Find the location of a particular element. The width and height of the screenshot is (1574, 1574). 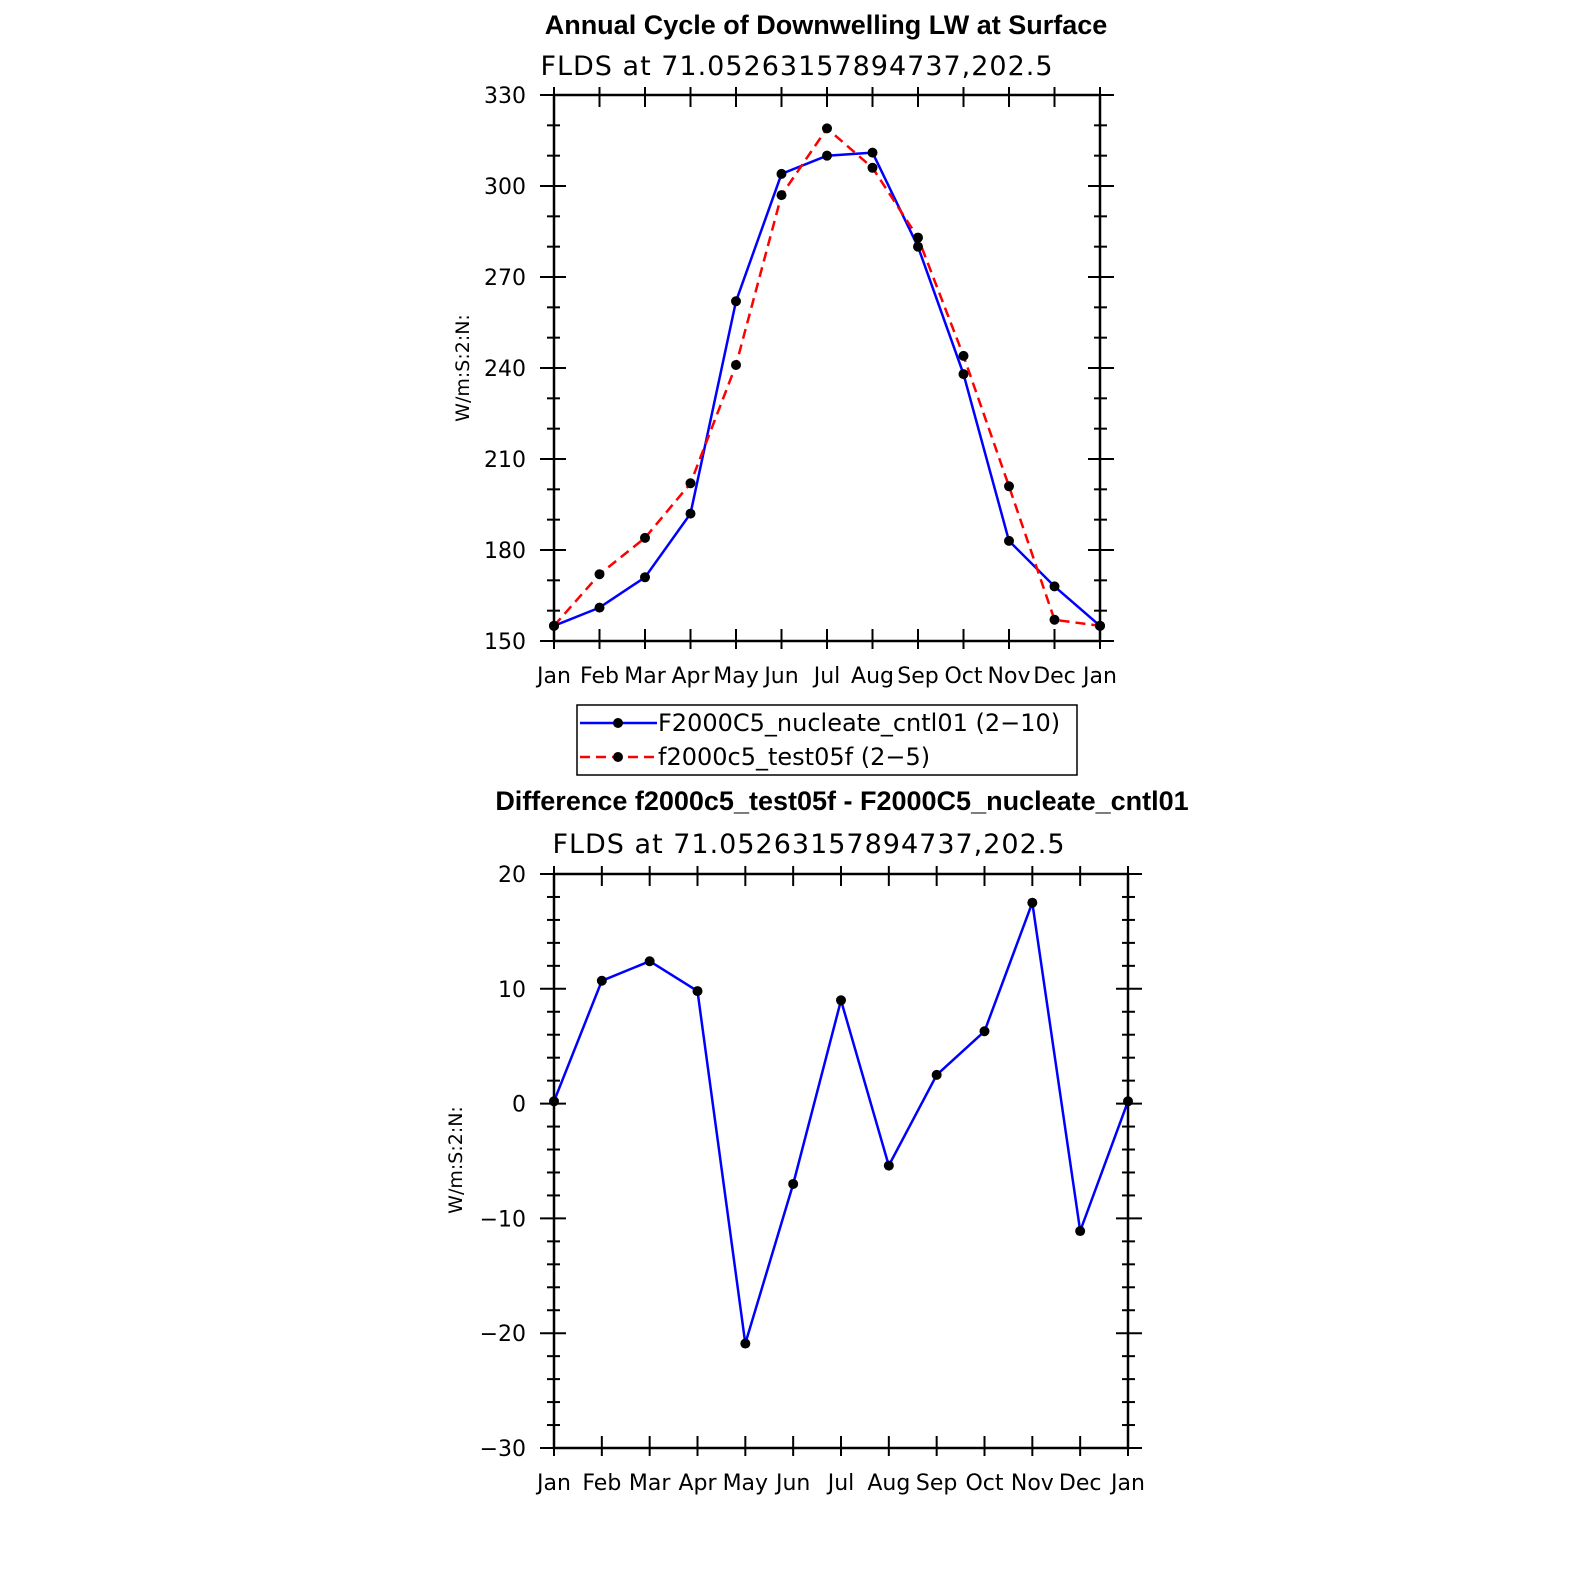

y-tick-label: 210 is located at coordinates (505, 460).